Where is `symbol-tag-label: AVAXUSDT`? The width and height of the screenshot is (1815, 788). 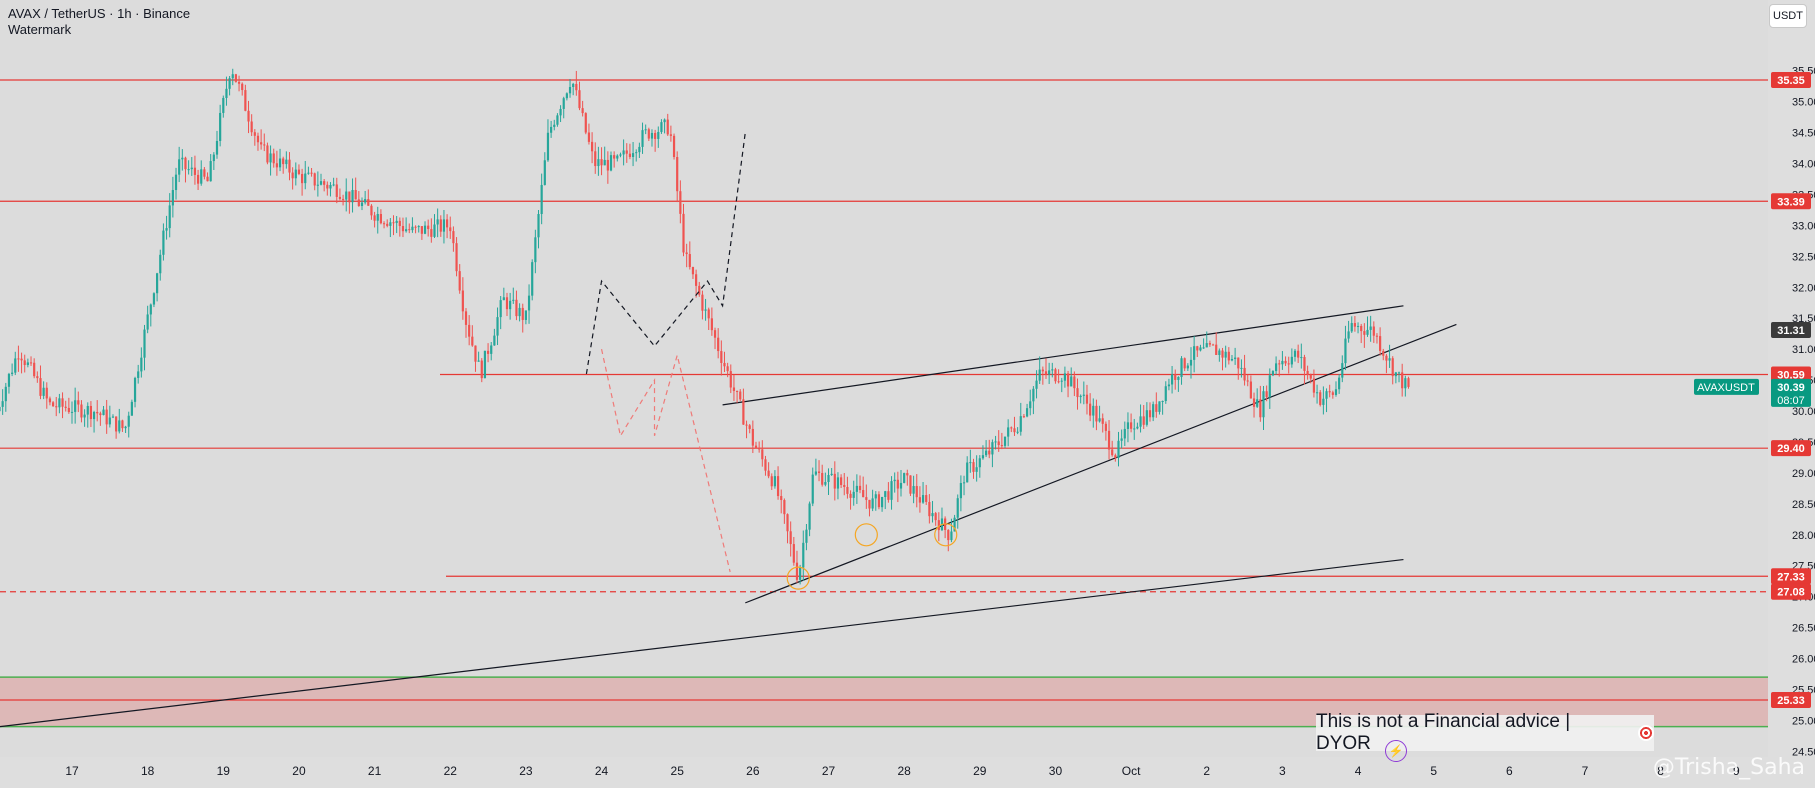
symbol-tag-label: AVAXUSDT is located at coordinates (1726, 388).